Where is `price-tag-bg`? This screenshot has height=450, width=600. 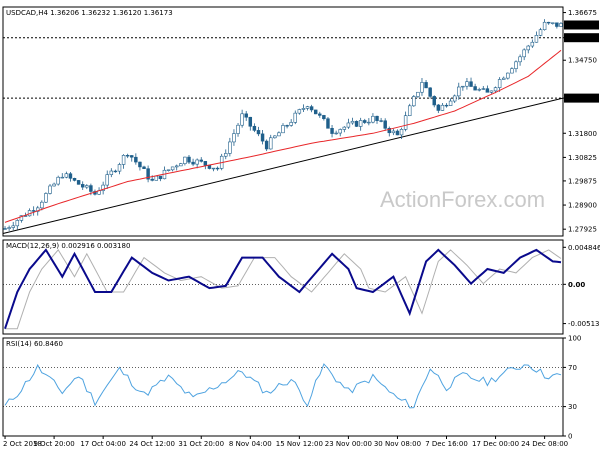 price-tag-bg is located at coordinates (581, 25).